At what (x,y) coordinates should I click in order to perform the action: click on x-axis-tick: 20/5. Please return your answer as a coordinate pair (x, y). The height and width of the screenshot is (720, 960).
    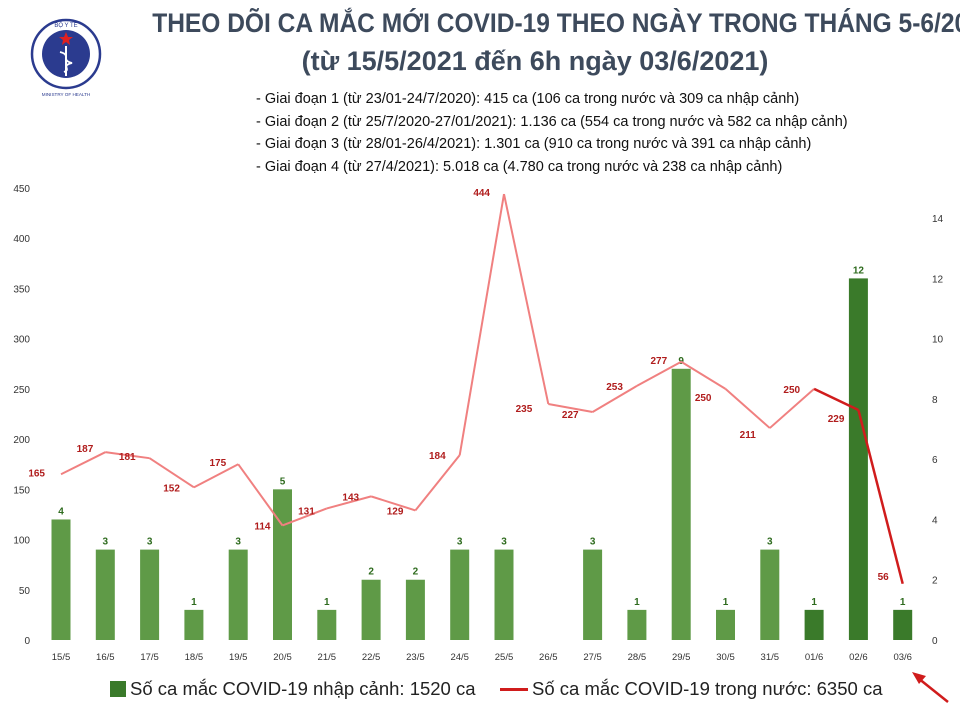
    Looking at the image, I should click on (282, 657).